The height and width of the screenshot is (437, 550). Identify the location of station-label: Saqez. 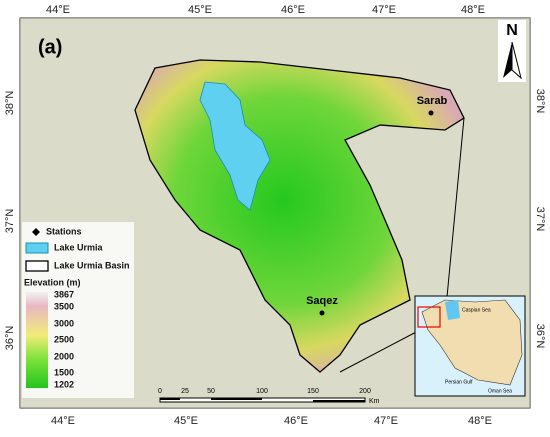
(322, 301).